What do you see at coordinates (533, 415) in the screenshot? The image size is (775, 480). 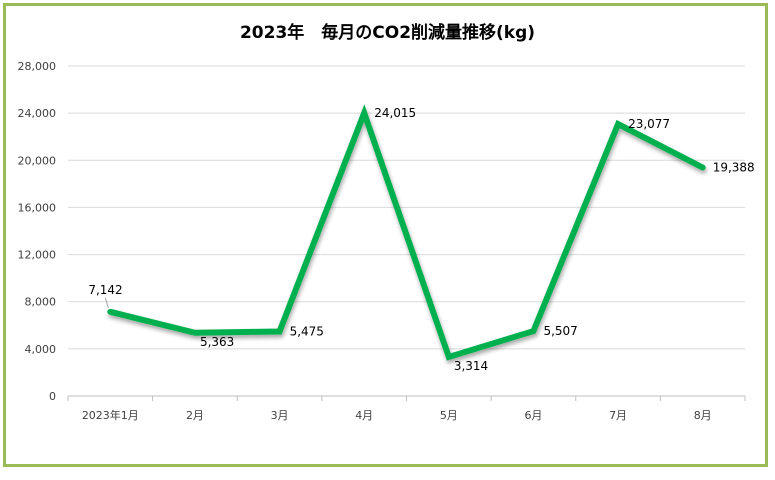 I see `x-tick-label: 6月` at bounding box center [533, 415].